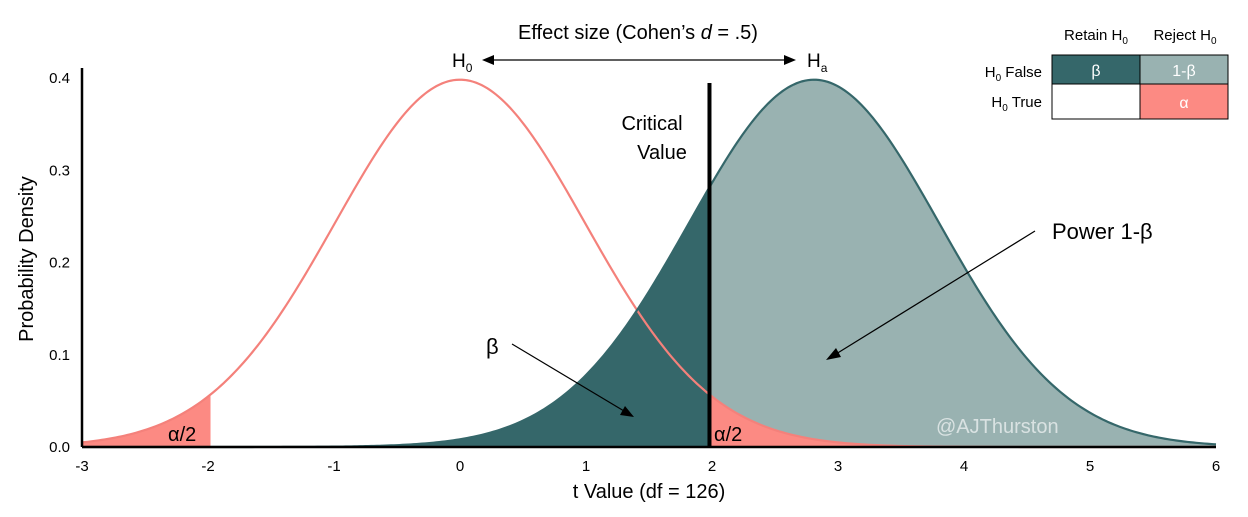  I want to click on y-tick-label: 0.4, so click(59, 78).